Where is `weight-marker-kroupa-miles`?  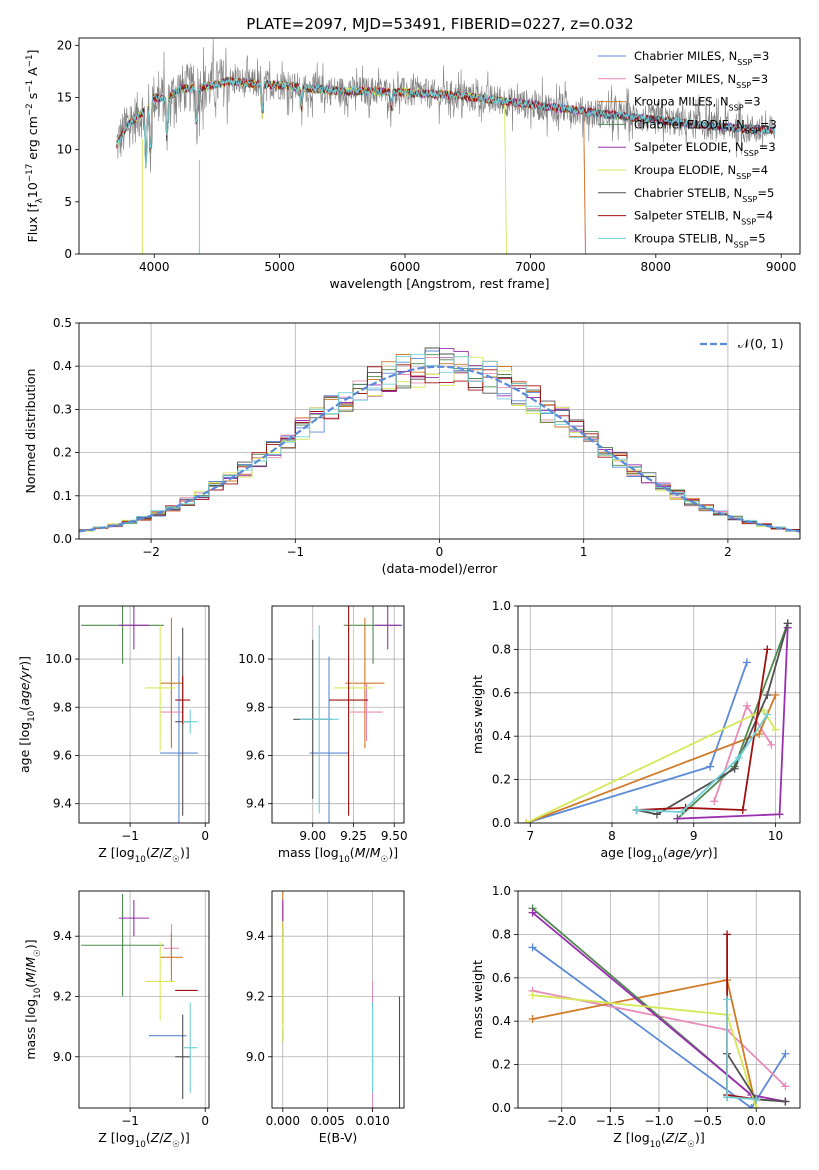 weight-marker-kroupa-miles is located at coordinates (775, 694).